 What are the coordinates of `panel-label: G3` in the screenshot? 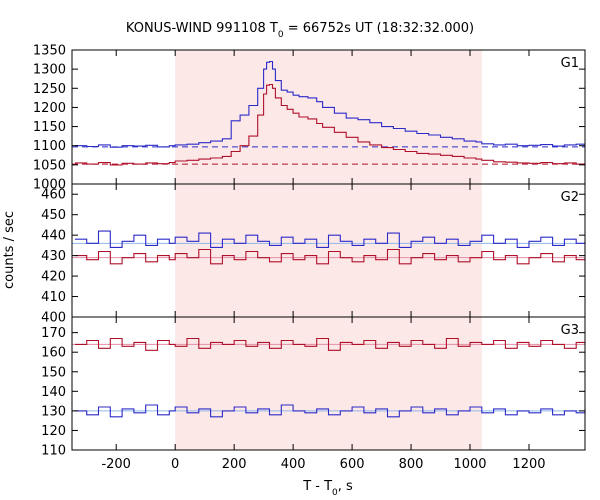 It's located at (570, 330).